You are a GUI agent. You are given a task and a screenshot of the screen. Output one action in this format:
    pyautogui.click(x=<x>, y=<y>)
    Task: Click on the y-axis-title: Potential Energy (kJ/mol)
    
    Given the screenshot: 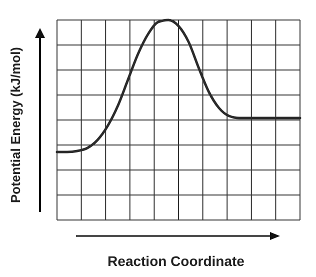 What is the action you would take?
    pyautogui.click(x=15, y=125)
    